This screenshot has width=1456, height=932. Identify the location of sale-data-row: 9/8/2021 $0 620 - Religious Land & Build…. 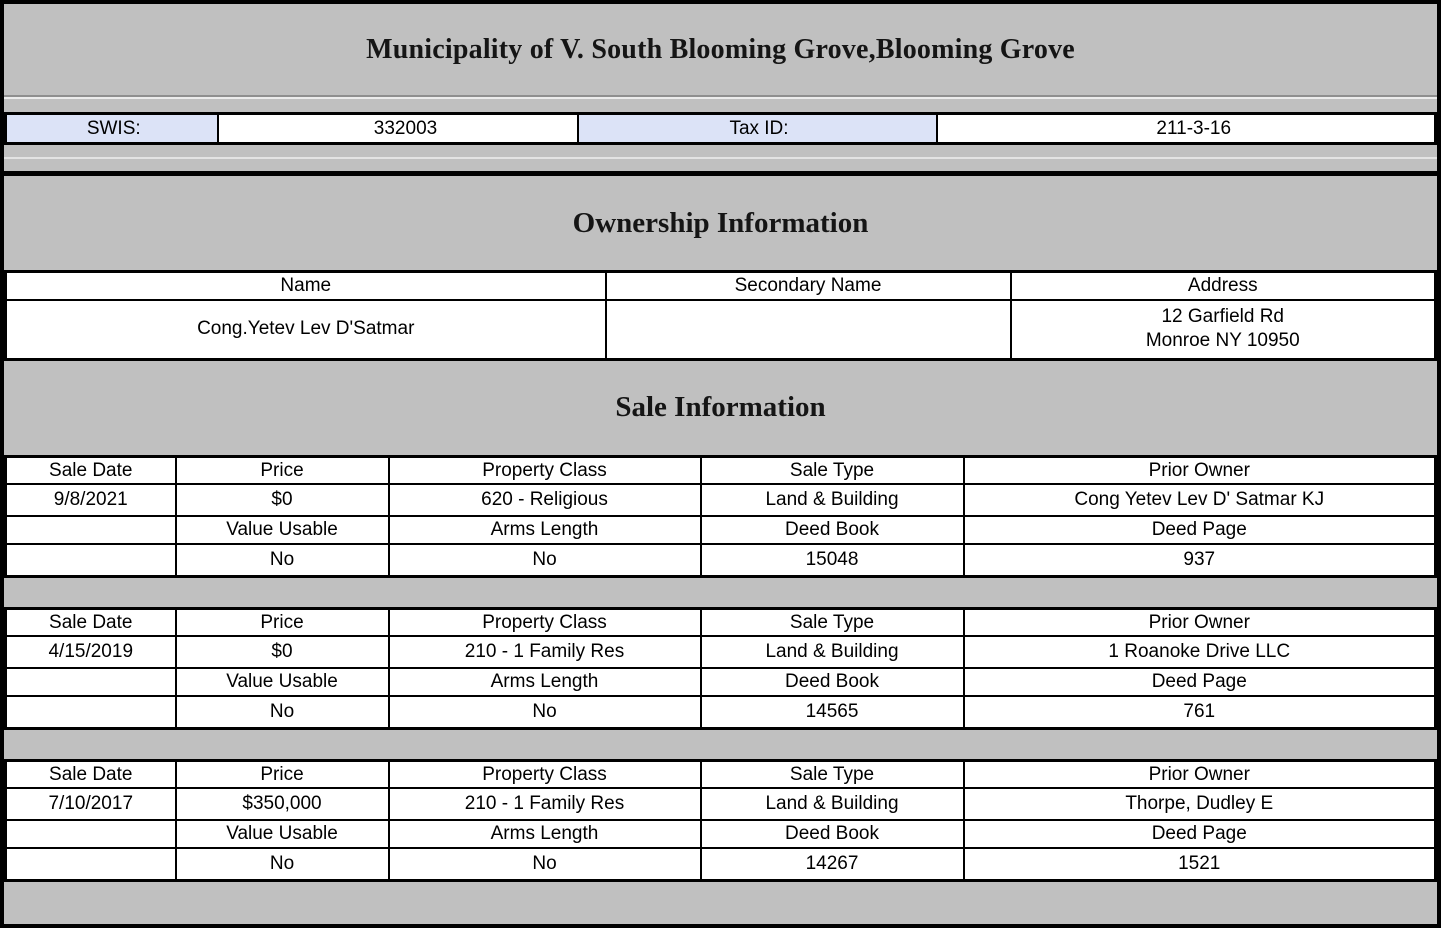
(720, 500).